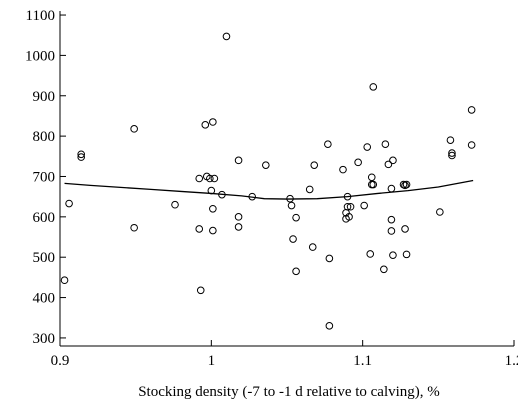 The image size is (518, 405). Describe the element at coordinates (362, 361) in the screenshot. I see `x-tick-label: 1.1` at that location.